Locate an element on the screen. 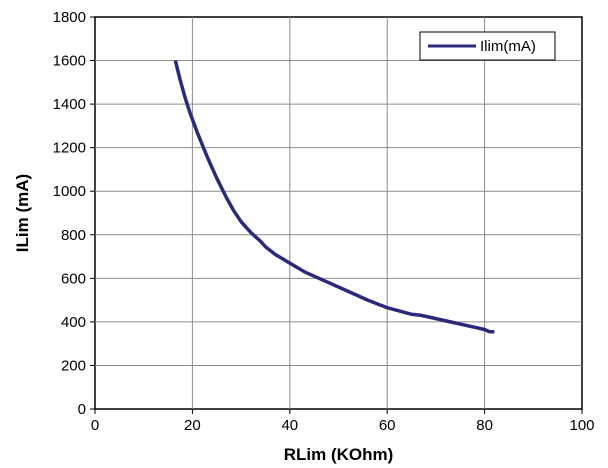  y-tick-label: 1000 is located at coordinates (69, 191).